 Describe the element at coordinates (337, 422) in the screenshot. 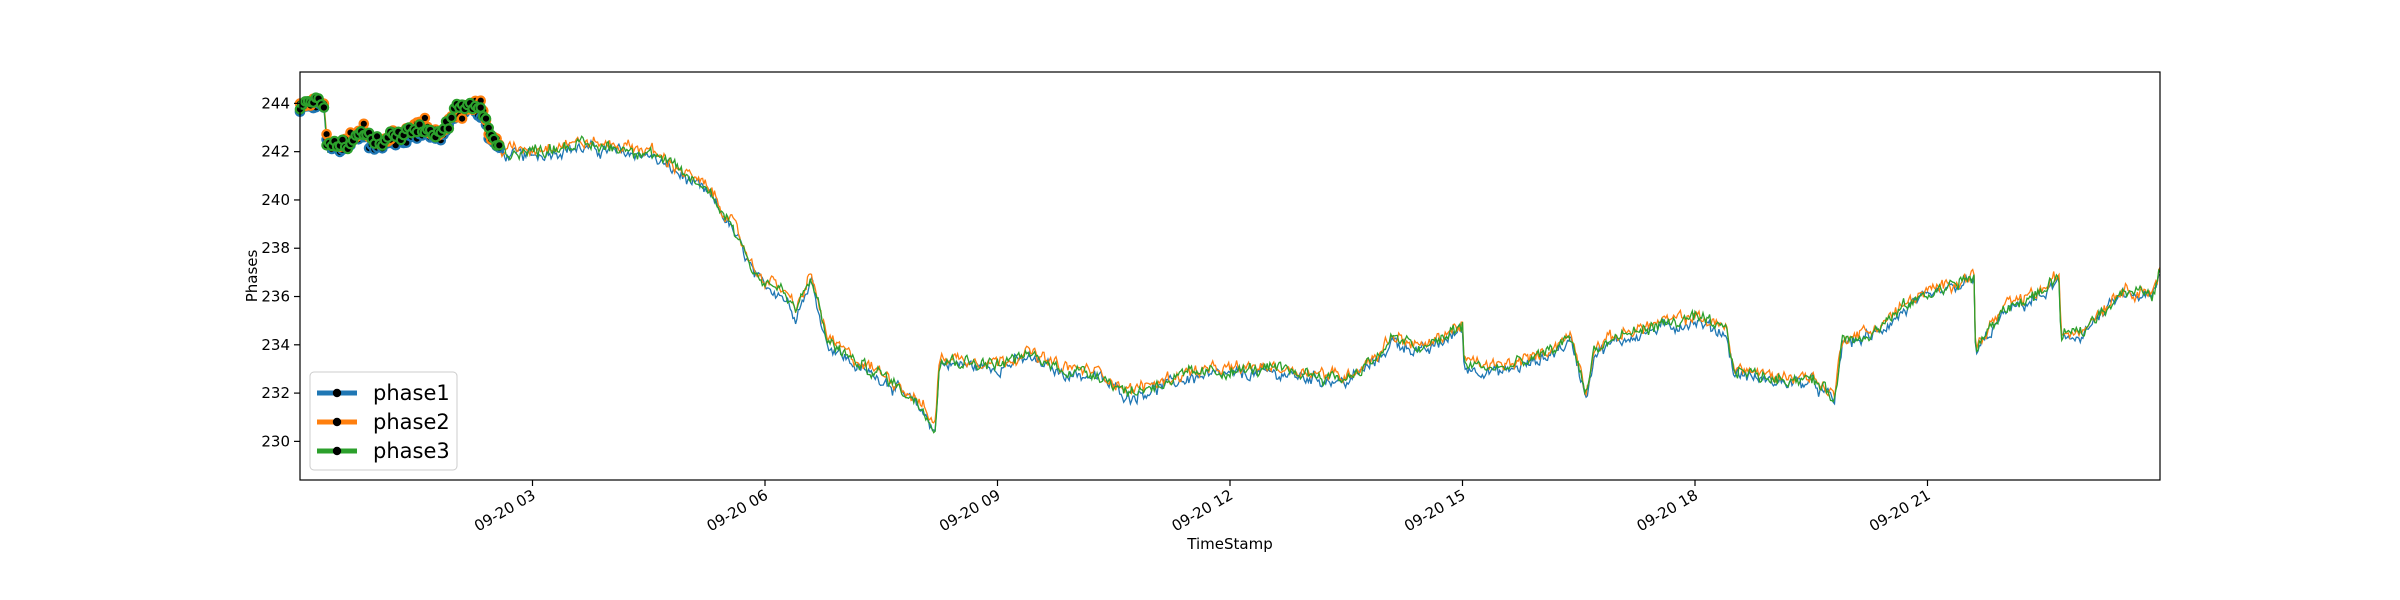

I see `legend-marker-phase2` at that location.